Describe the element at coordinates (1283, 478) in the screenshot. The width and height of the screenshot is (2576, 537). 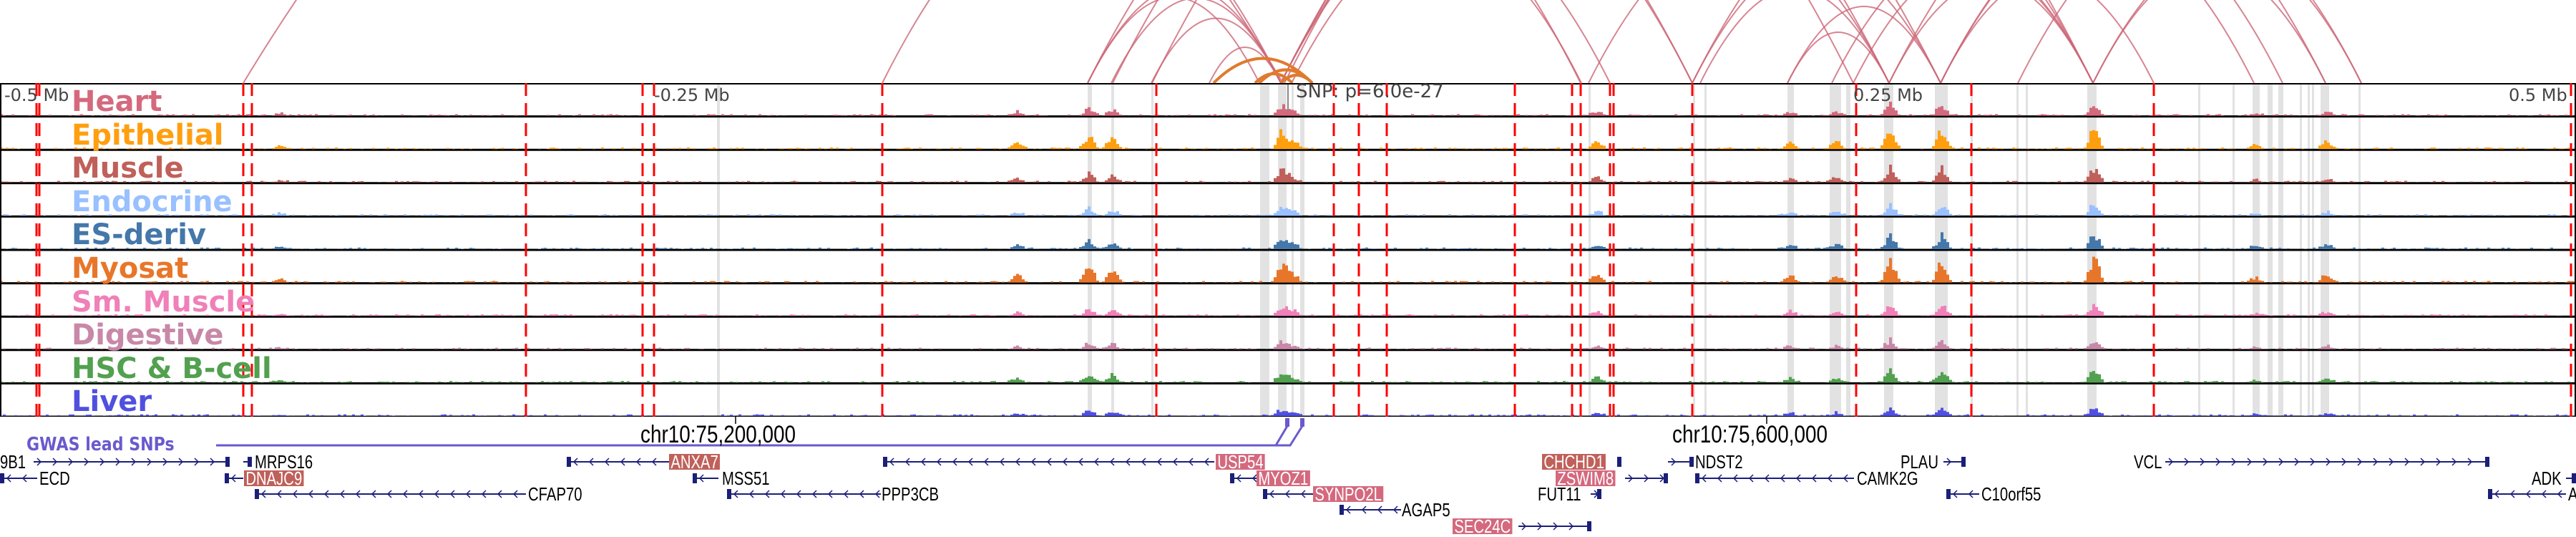
I see `gene-label-myoz1: MYOZ1` at that location.